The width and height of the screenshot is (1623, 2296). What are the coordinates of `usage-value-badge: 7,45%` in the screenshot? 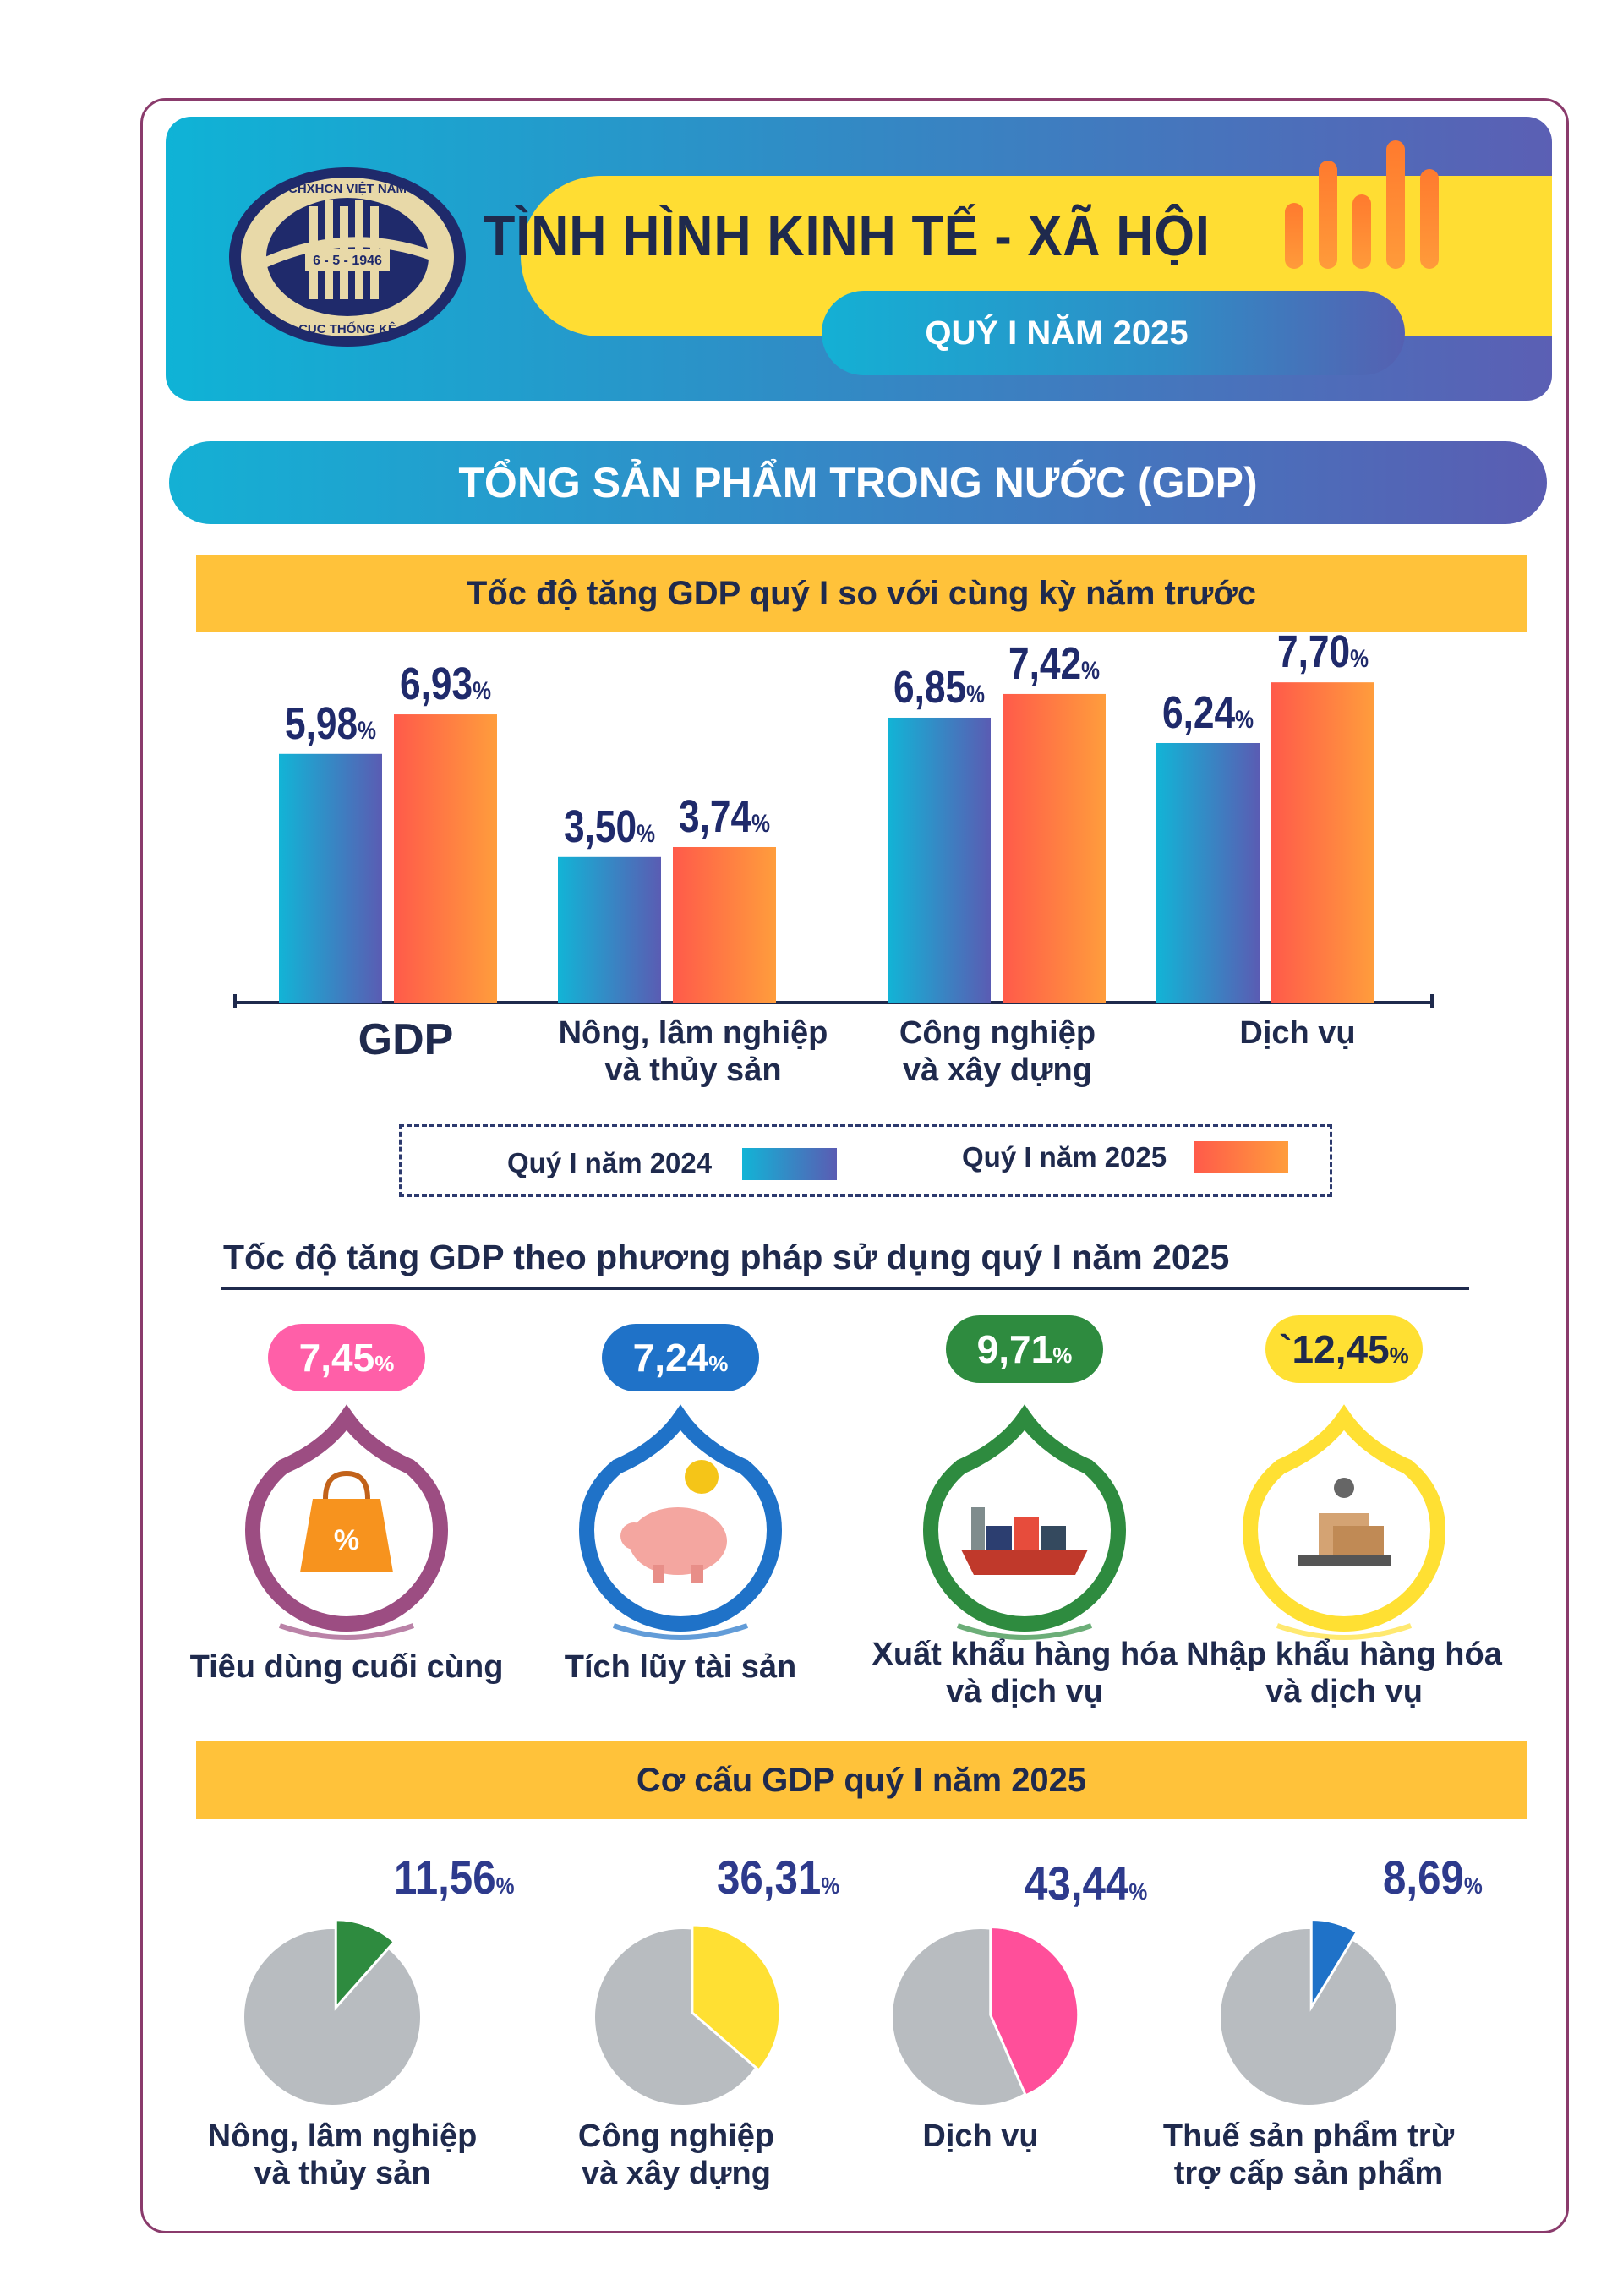 It's located at (347, 1357).